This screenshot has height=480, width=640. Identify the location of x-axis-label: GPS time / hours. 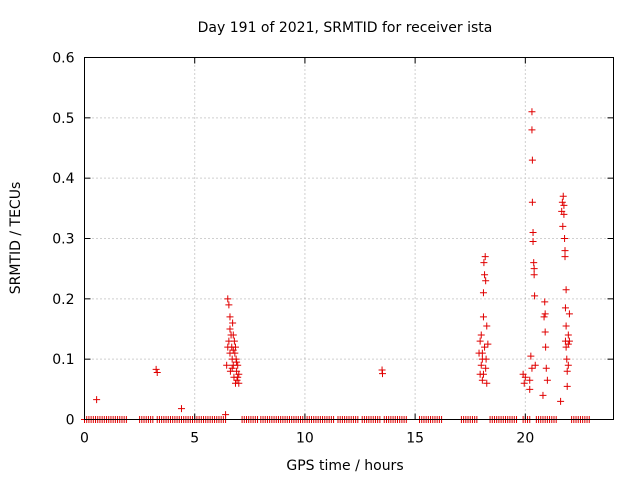
(344, 466).